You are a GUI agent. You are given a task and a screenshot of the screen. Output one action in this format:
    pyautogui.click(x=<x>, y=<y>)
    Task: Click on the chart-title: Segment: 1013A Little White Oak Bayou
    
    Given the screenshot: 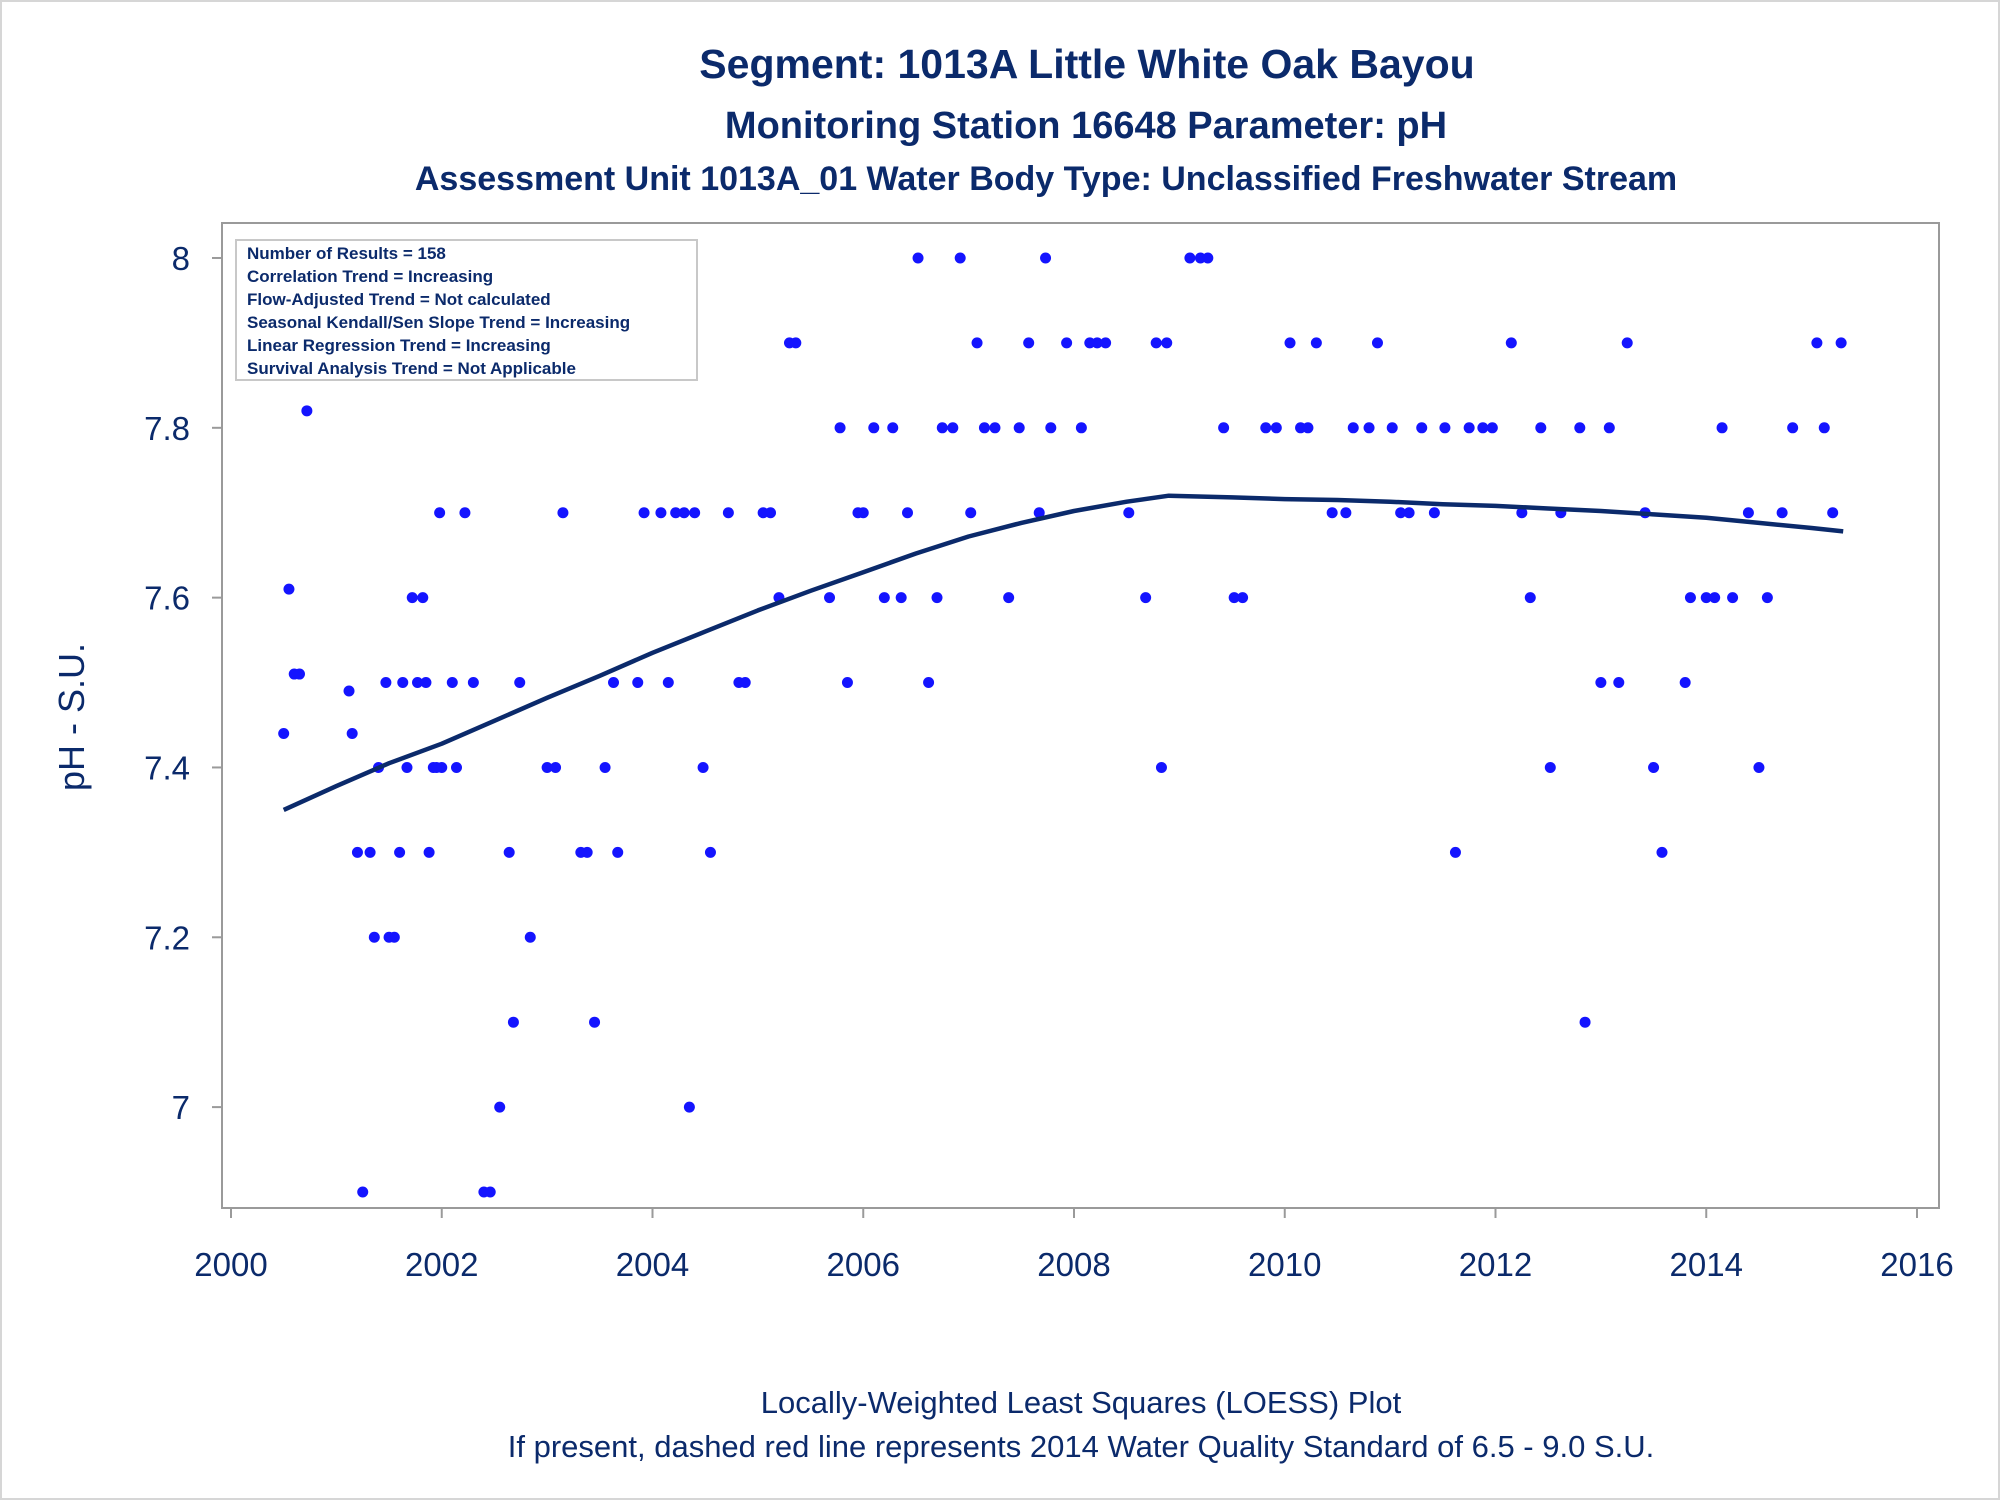 What is the action you would take?
    pyautogui.click(x=1086, y=64)
    